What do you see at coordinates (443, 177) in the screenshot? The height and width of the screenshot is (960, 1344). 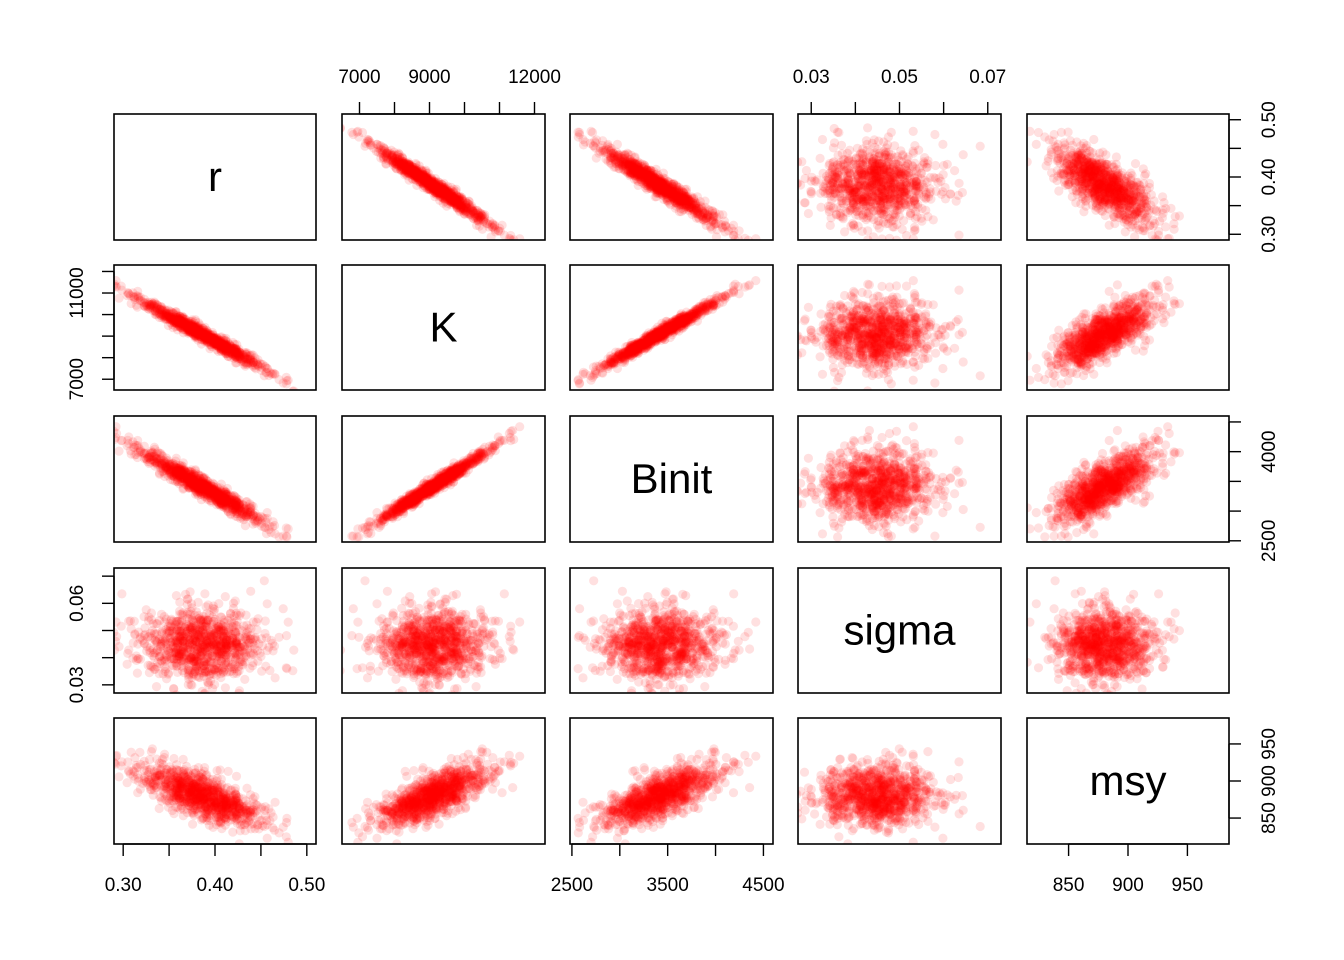 I see `panel-r-vs-K` at bounding box center [443, 177].